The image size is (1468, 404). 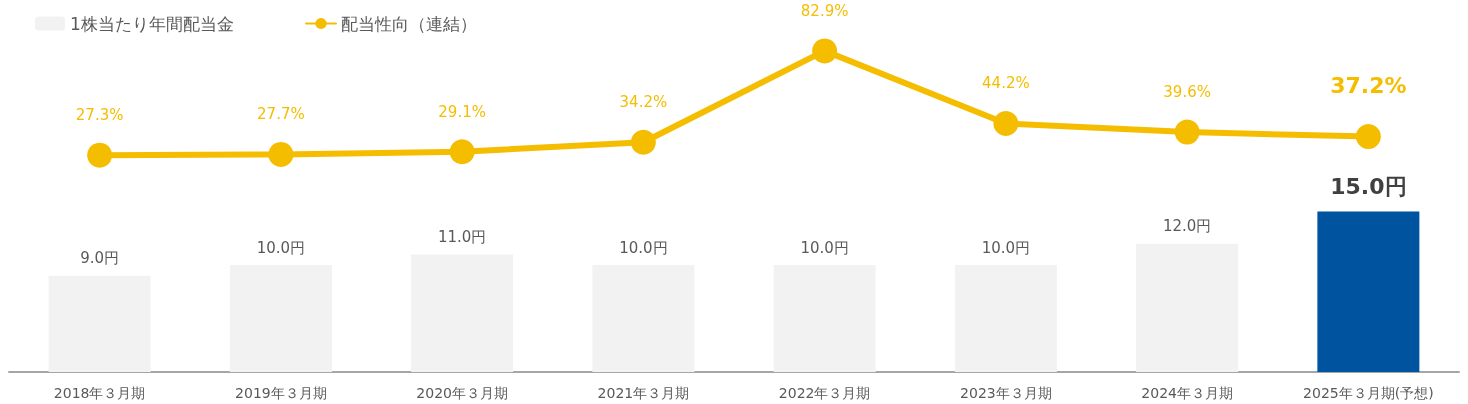 I want to click on data-label: 27.3%, so click(x=99, y=115).